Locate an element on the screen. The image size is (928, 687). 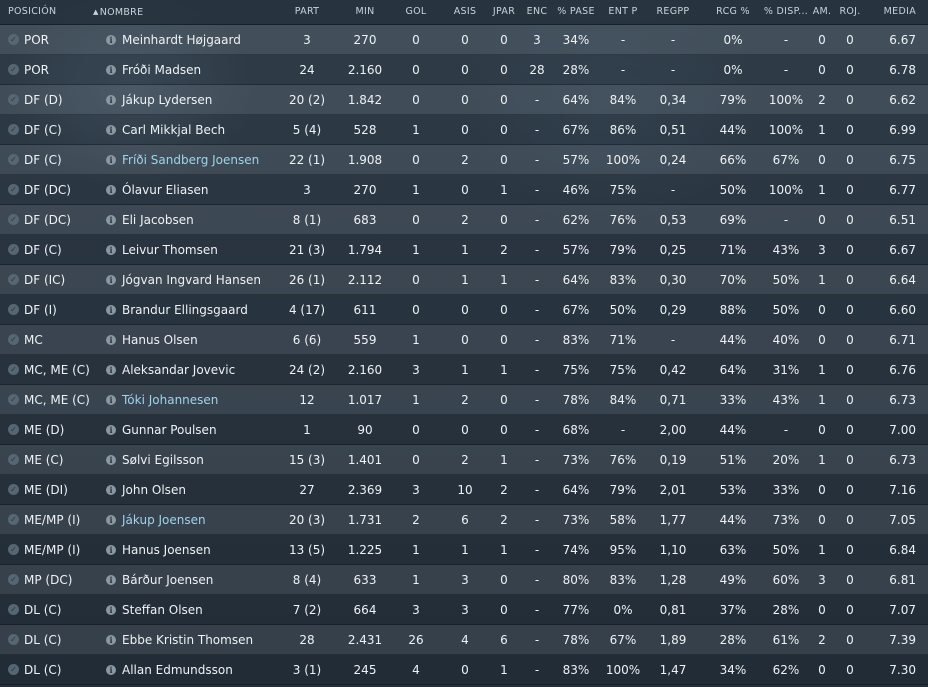
cell-name: Jákup Joensen is located at coordinates (164, 520).